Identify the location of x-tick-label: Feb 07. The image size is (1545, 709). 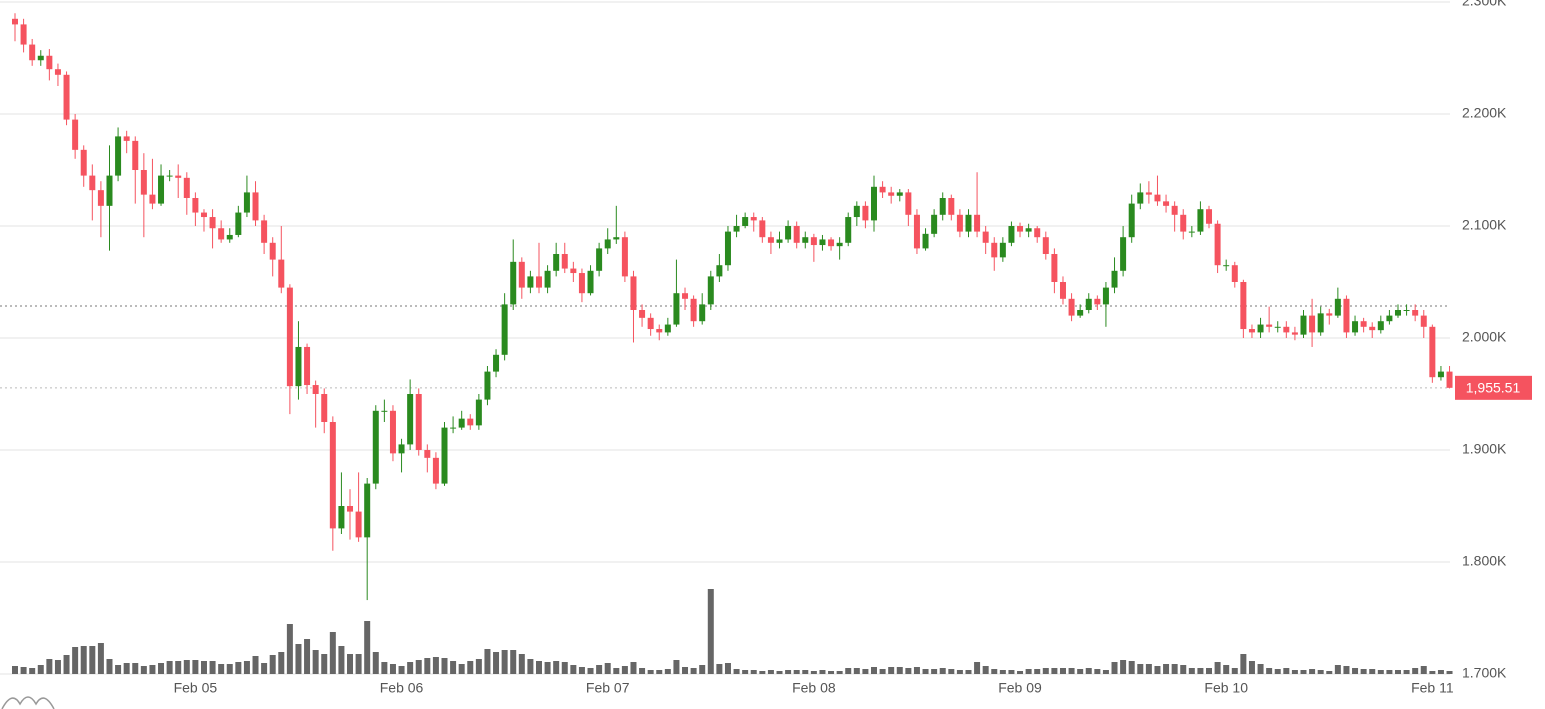
(608, 688).